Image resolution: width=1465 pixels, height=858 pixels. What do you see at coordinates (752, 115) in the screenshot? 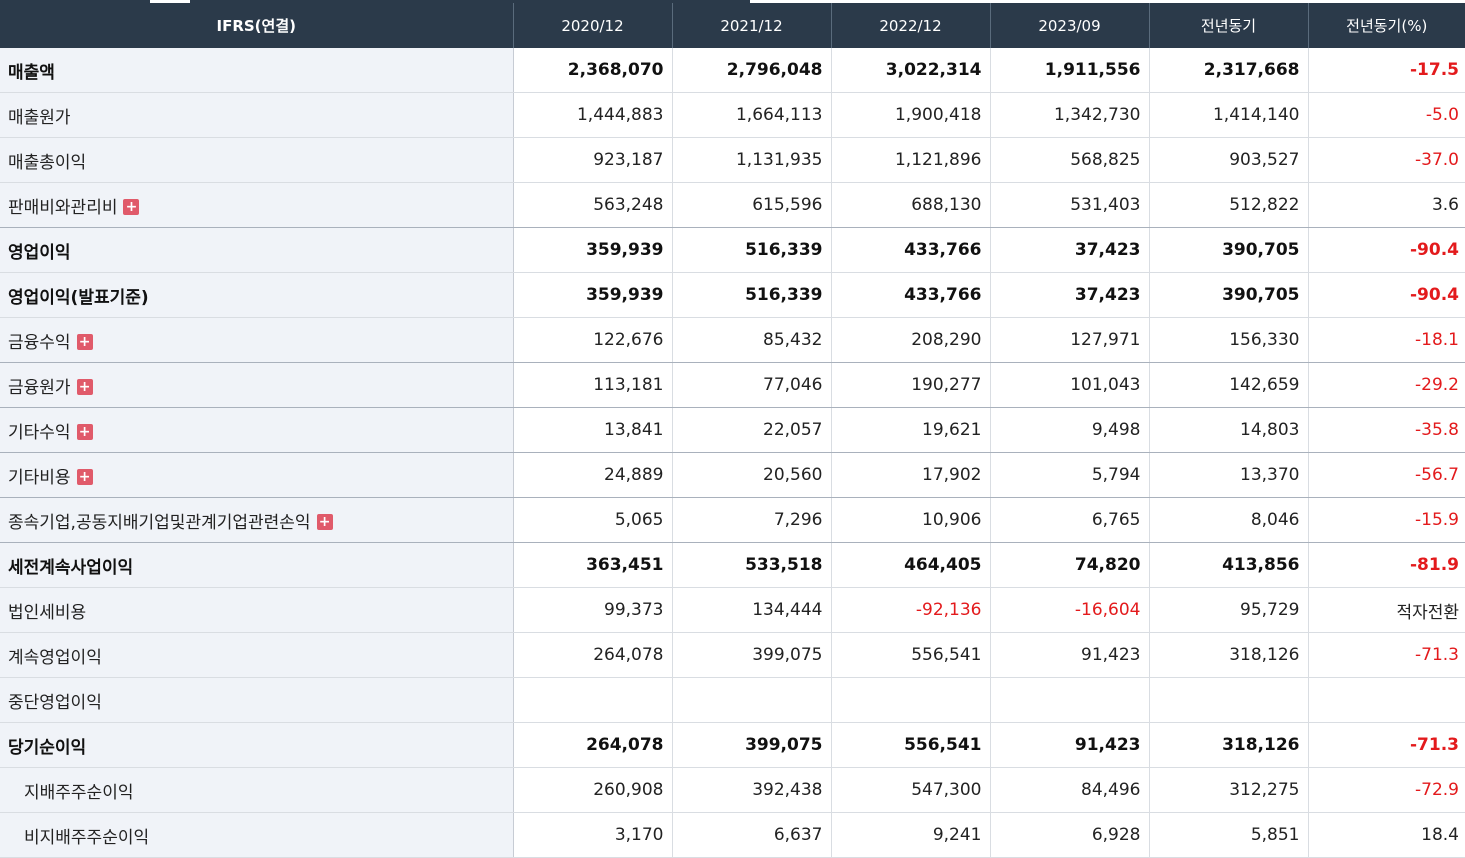
I see `cell-value: 1,664,113` at bounding box center [752, 115].